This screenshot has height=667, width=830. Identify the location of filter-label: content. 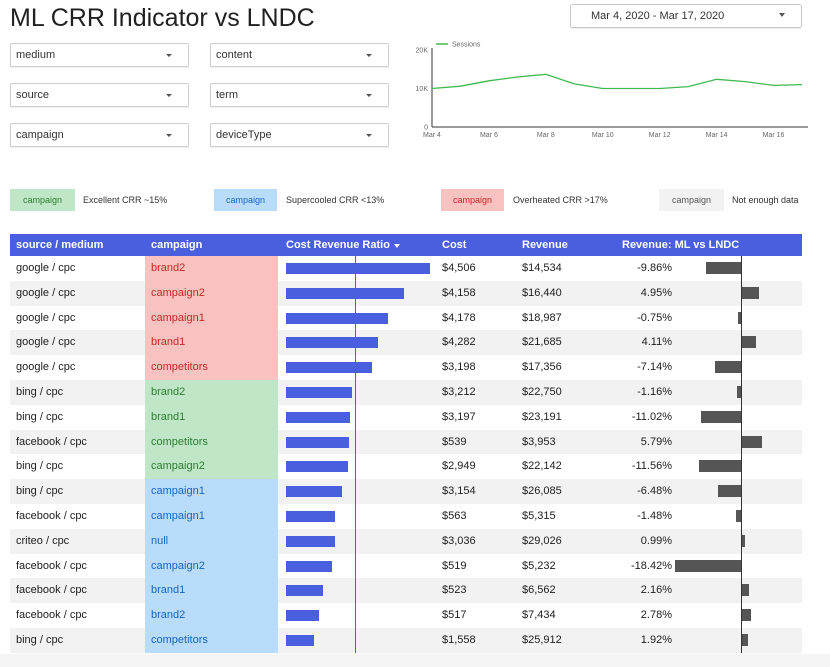
(234, 55).